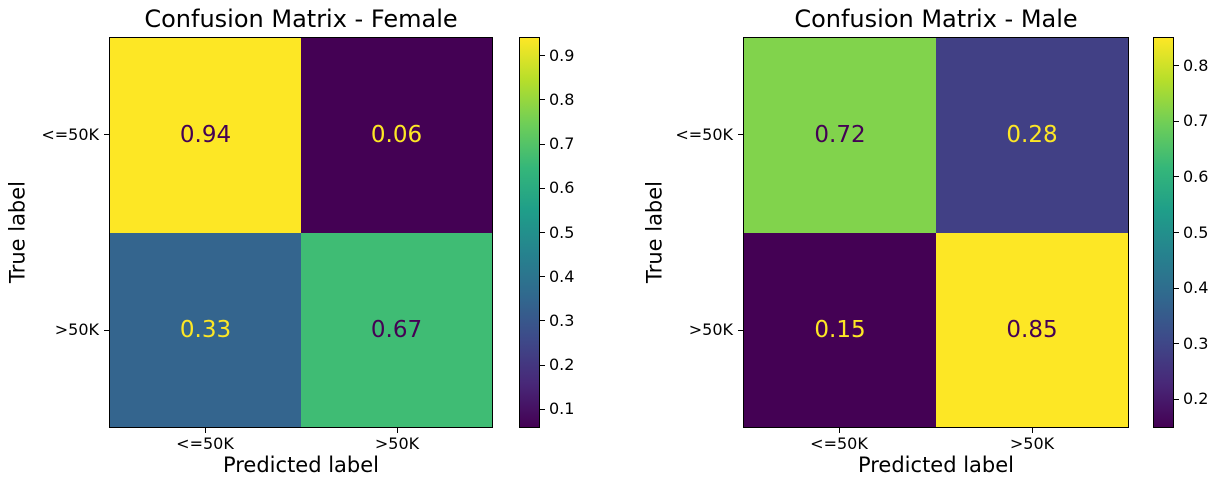 This screenshot has width=1219, height=486. I want to click on heatmap-cell: 0.28, so click(1032, 135).